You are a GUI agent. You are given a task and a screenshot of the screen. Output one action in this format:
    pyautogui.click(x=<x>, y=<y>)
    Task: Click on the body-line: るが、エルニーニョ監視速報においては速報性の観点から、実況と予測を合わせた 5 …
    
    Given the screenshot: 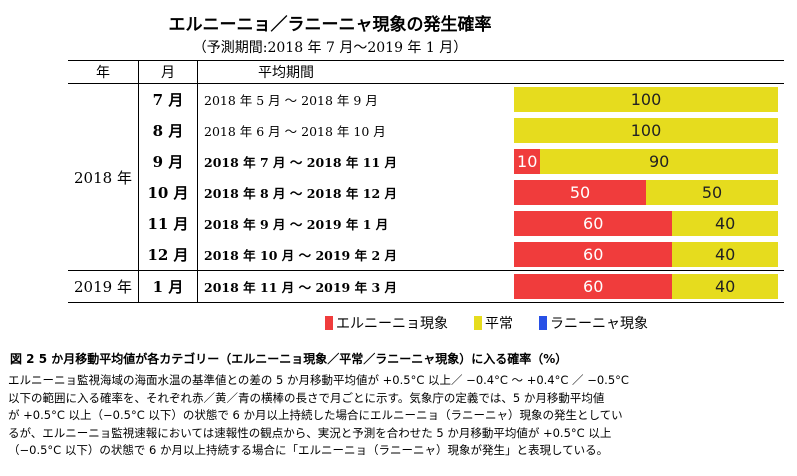 What is the action you would take?
    pyautogui.click(x=310, y=432)
    